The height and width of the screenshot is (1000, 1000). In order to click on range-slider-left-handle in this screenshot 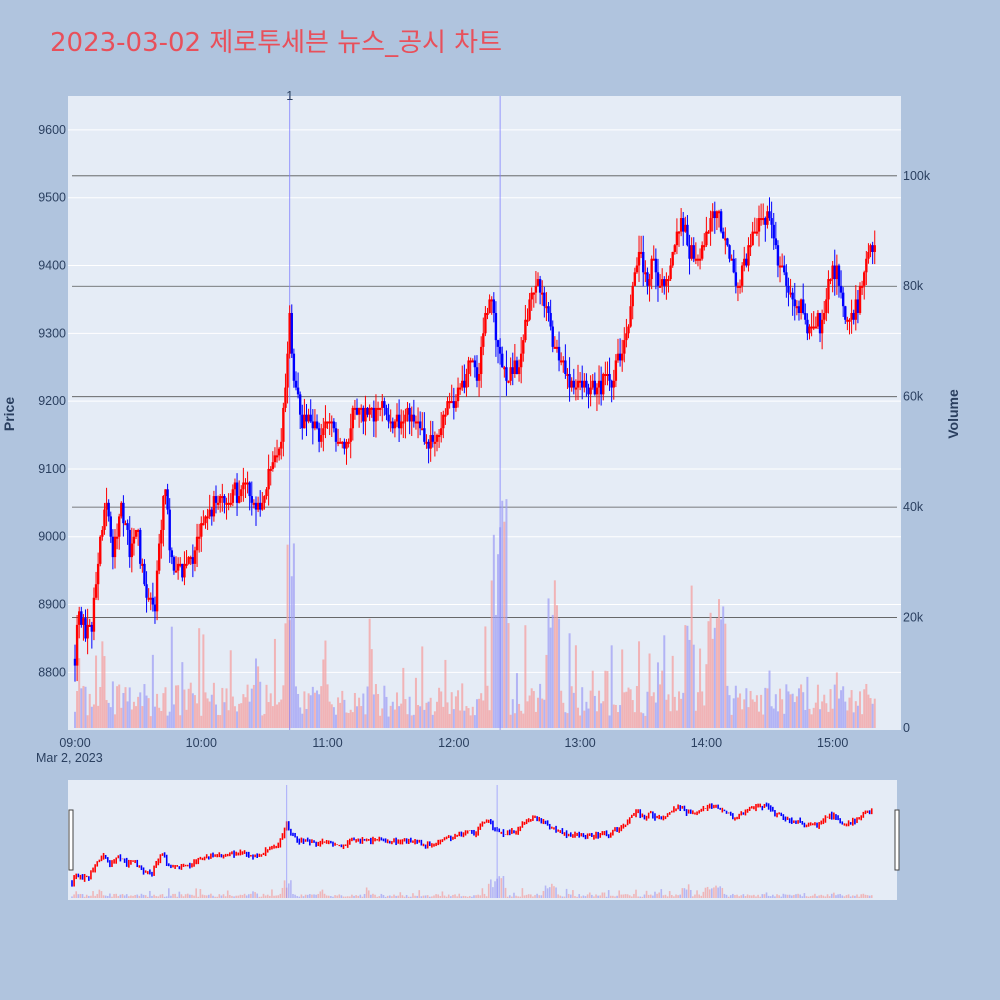, I will do `click(71, 840)`.